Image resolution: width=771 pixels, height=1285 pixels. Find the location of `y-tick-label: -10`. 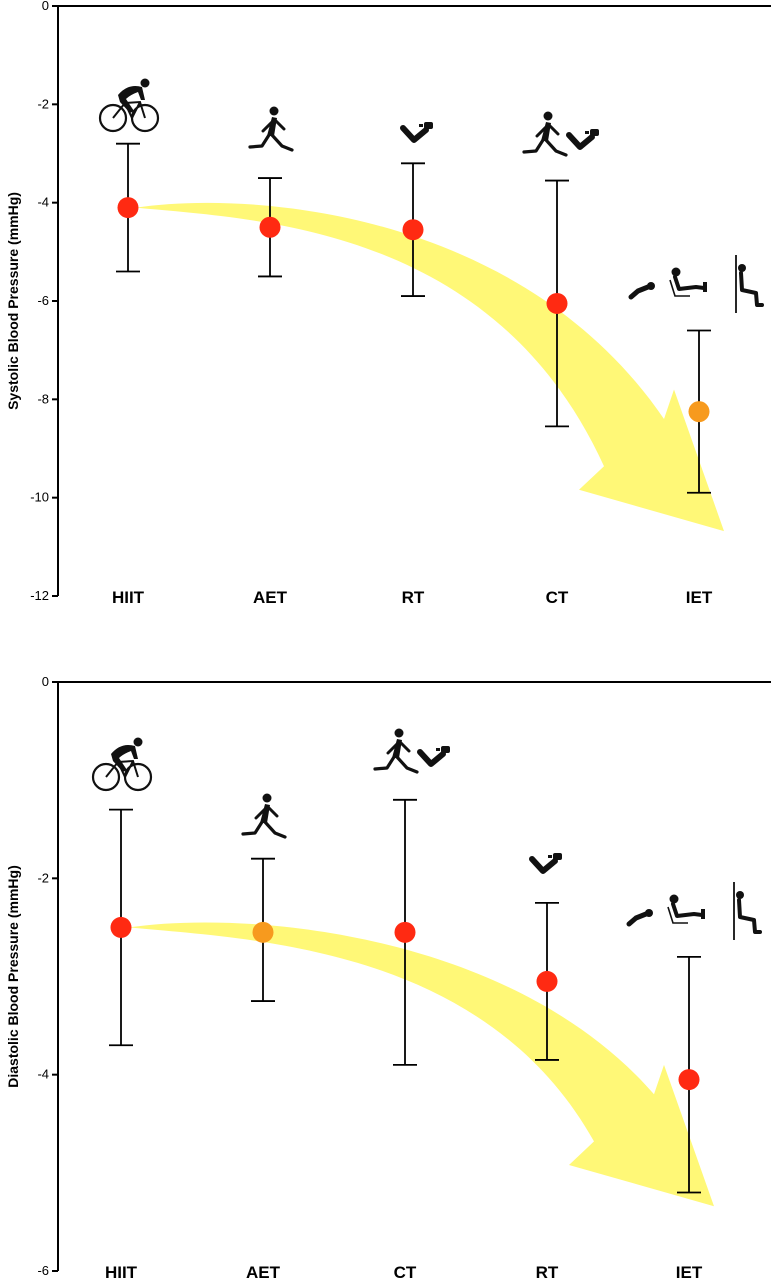

y-tick-label: -10 is located at coordinates (39, 497).